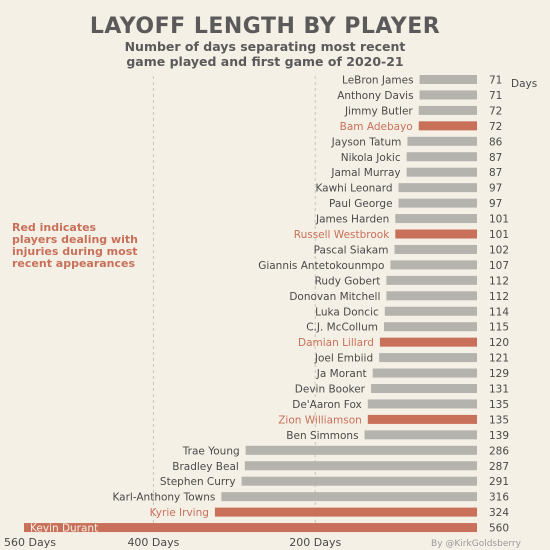 The height and width of the screenshot is (550, 550). Describe the element at coordinates (375, 96) in the screenshot. I see `player-name-1: Anthony Davis` at that location.